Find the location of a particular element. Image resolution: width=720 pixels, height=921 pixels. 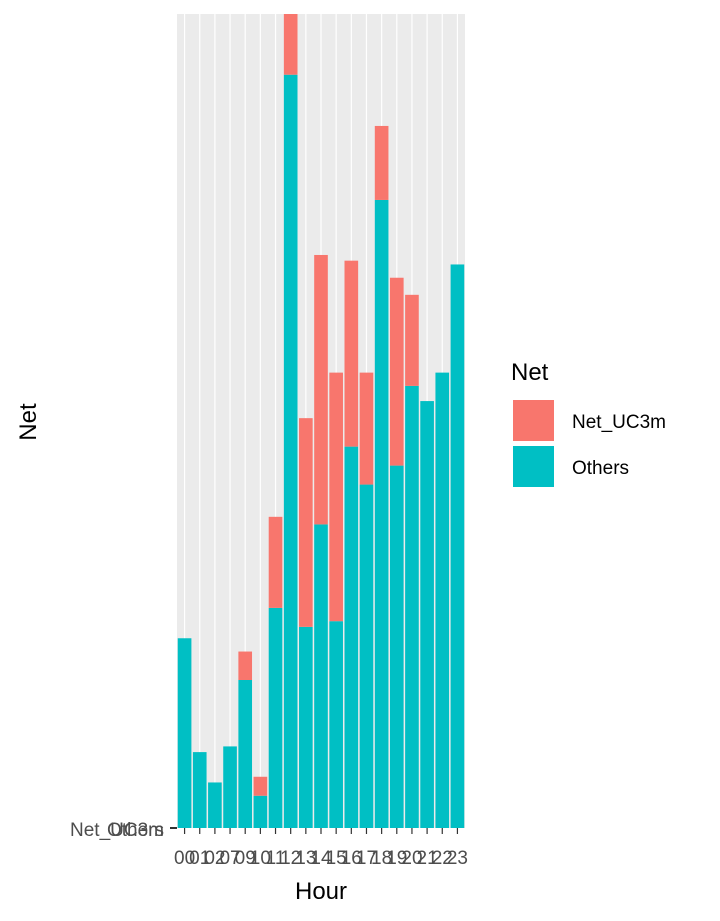

legend-label: Net_UC3m is located at coordinates (619, 422).